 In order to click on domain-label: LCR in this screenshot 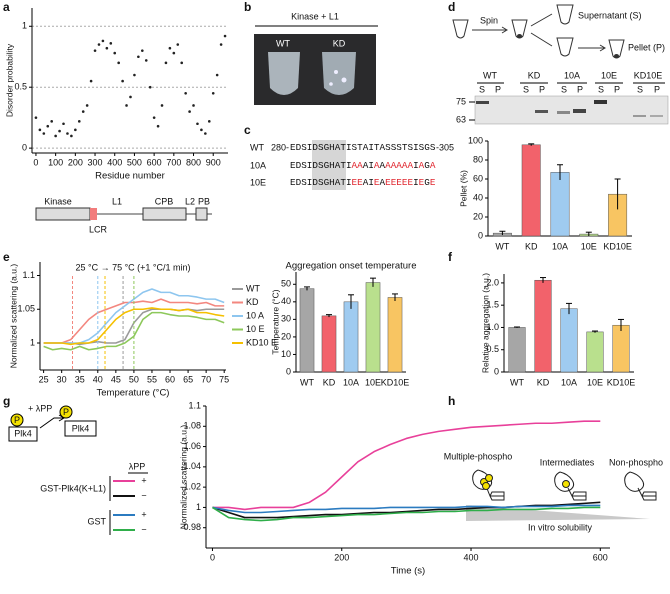, I will do `click(98, 229)`.